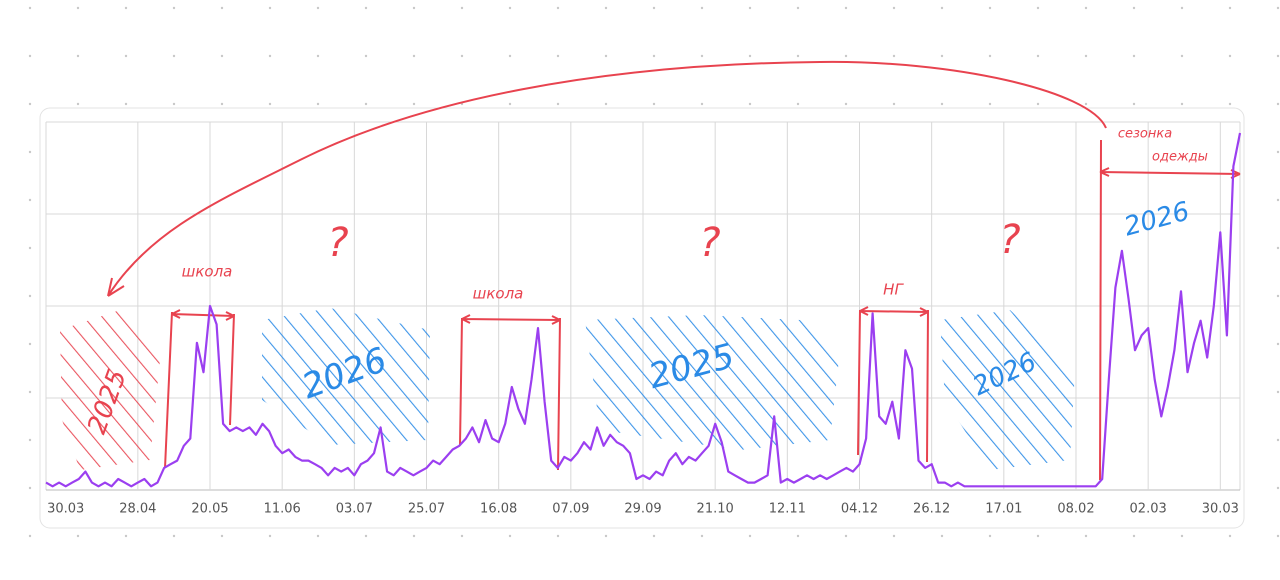  What do you see at coordinates (715, 509) in the screenshot?
I see `x-tick-label: 21.10` at bounding box center [715, 509].